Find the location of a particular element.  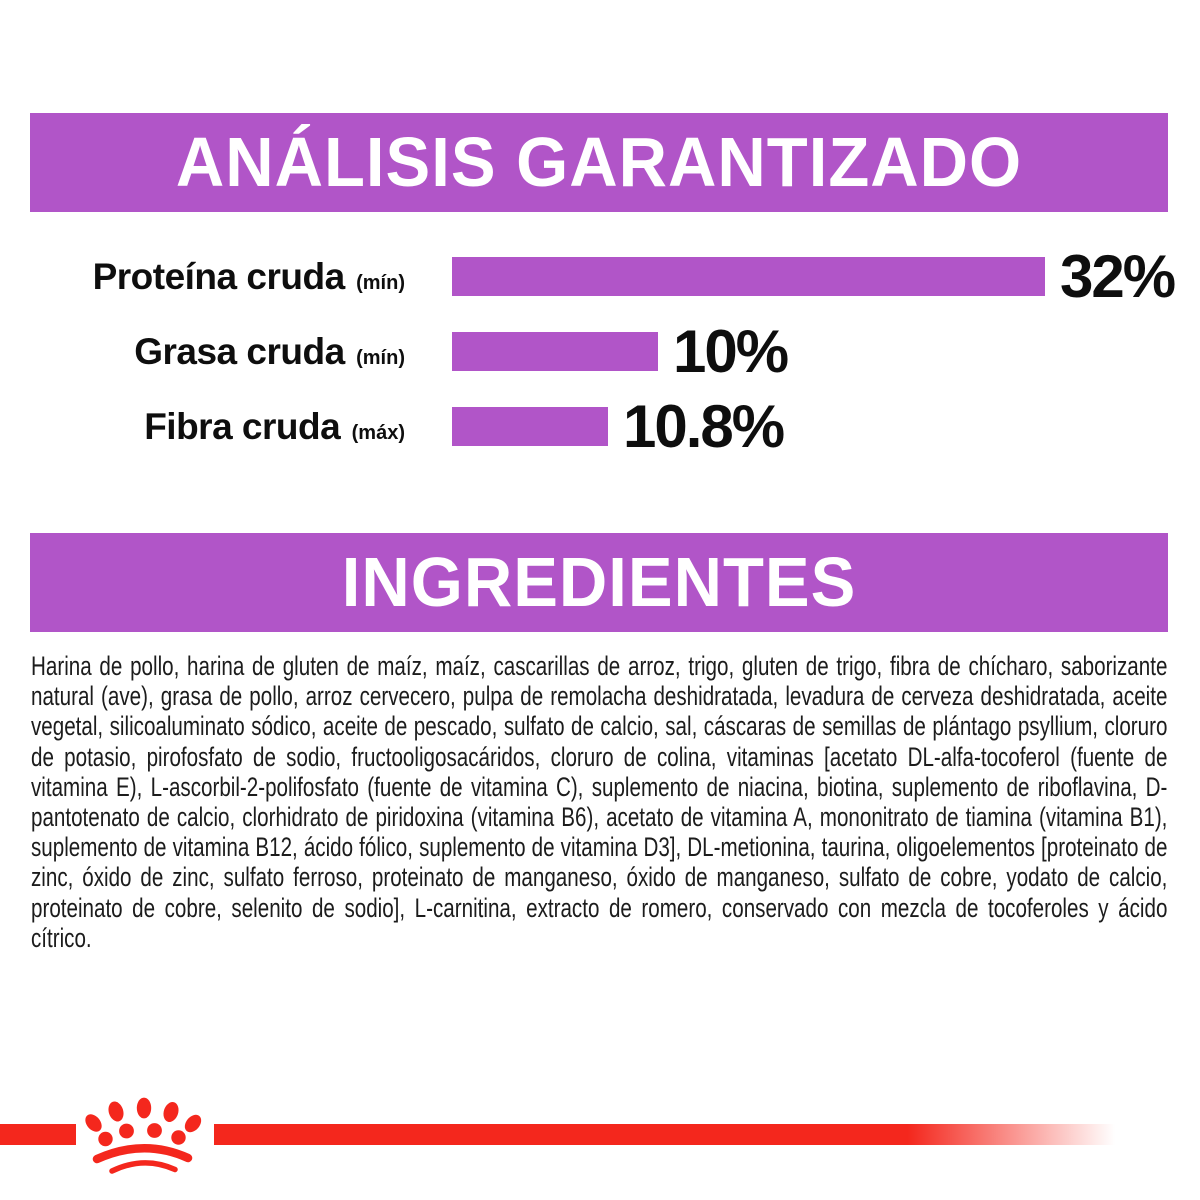

protein-label: Proteína cruda is located at coordinates (219, 276).